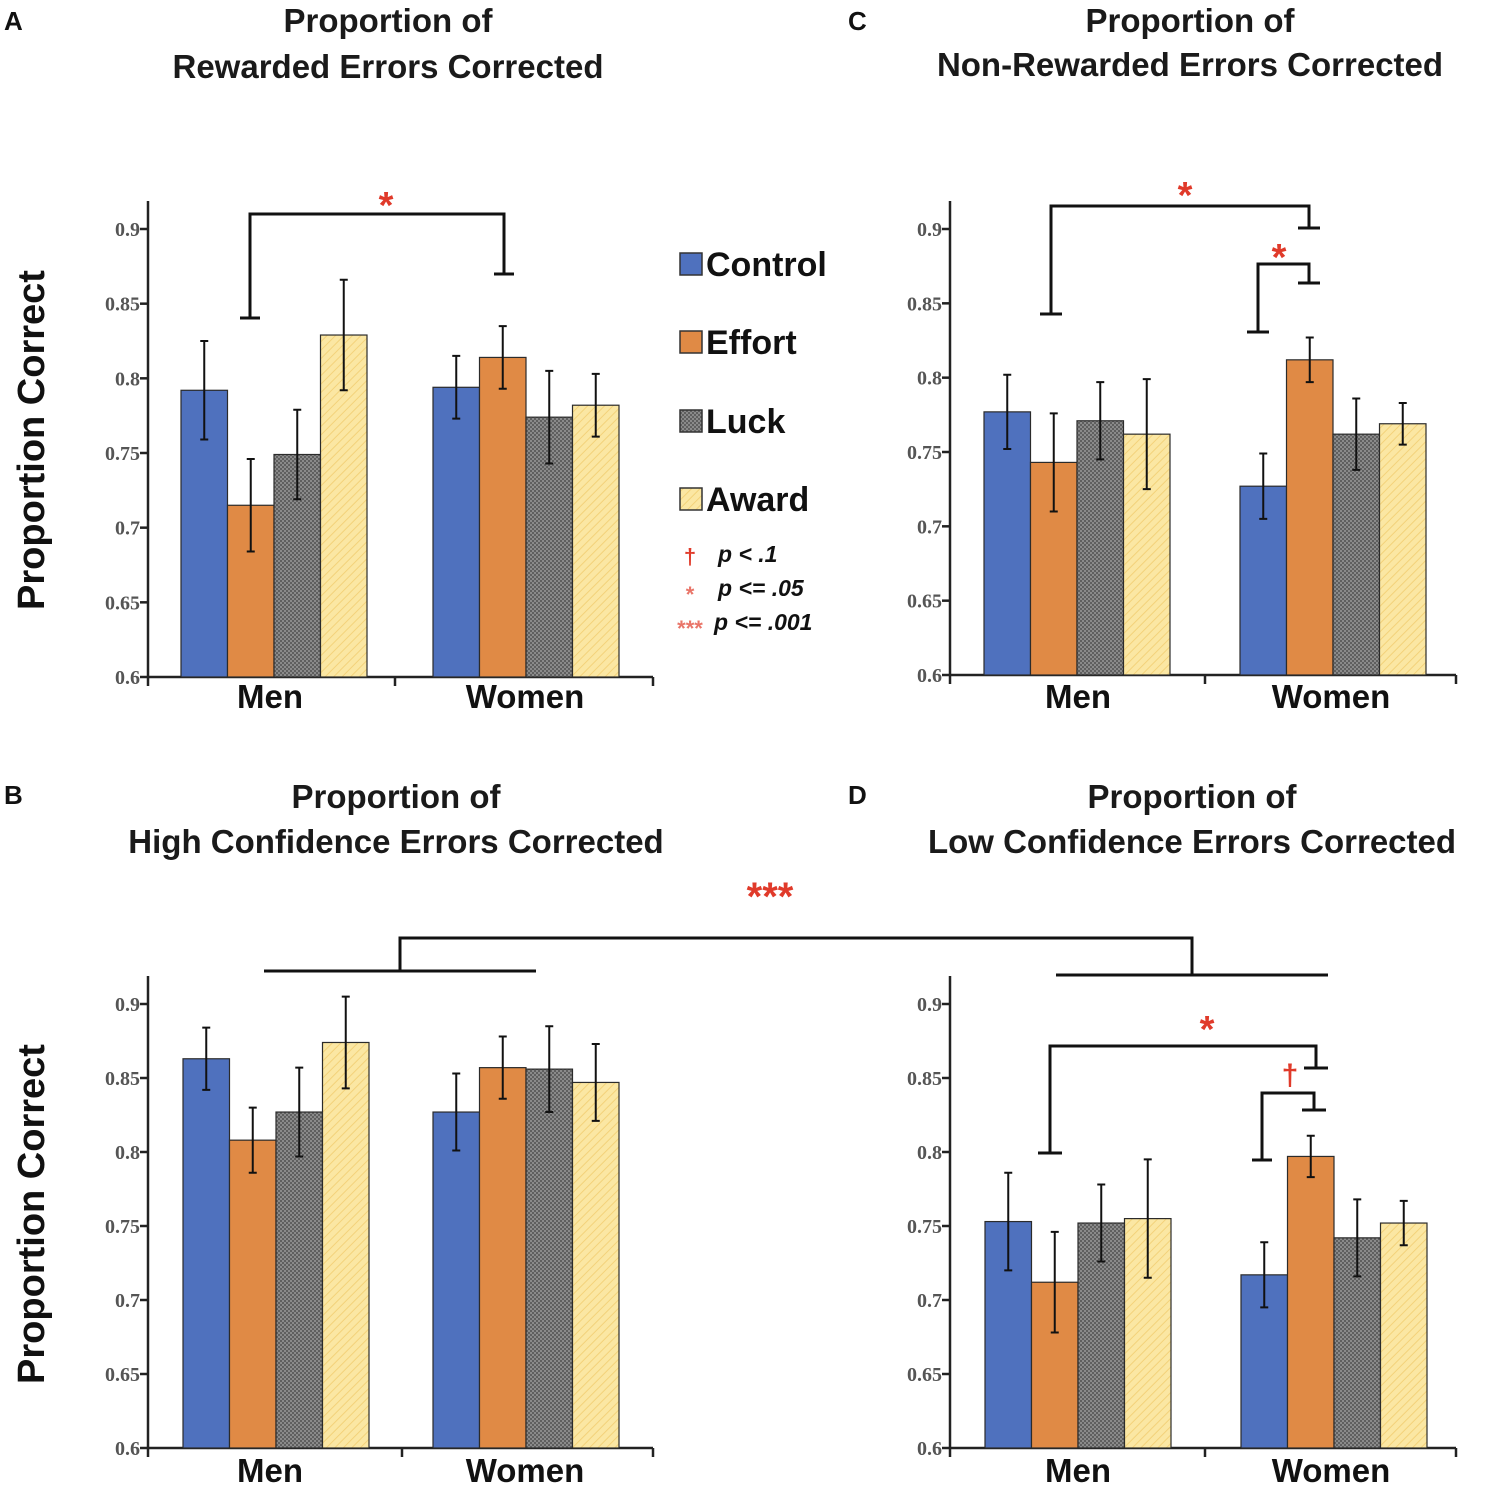  I want to click on legend: Control Effort Luck Award, so click(753, 382).